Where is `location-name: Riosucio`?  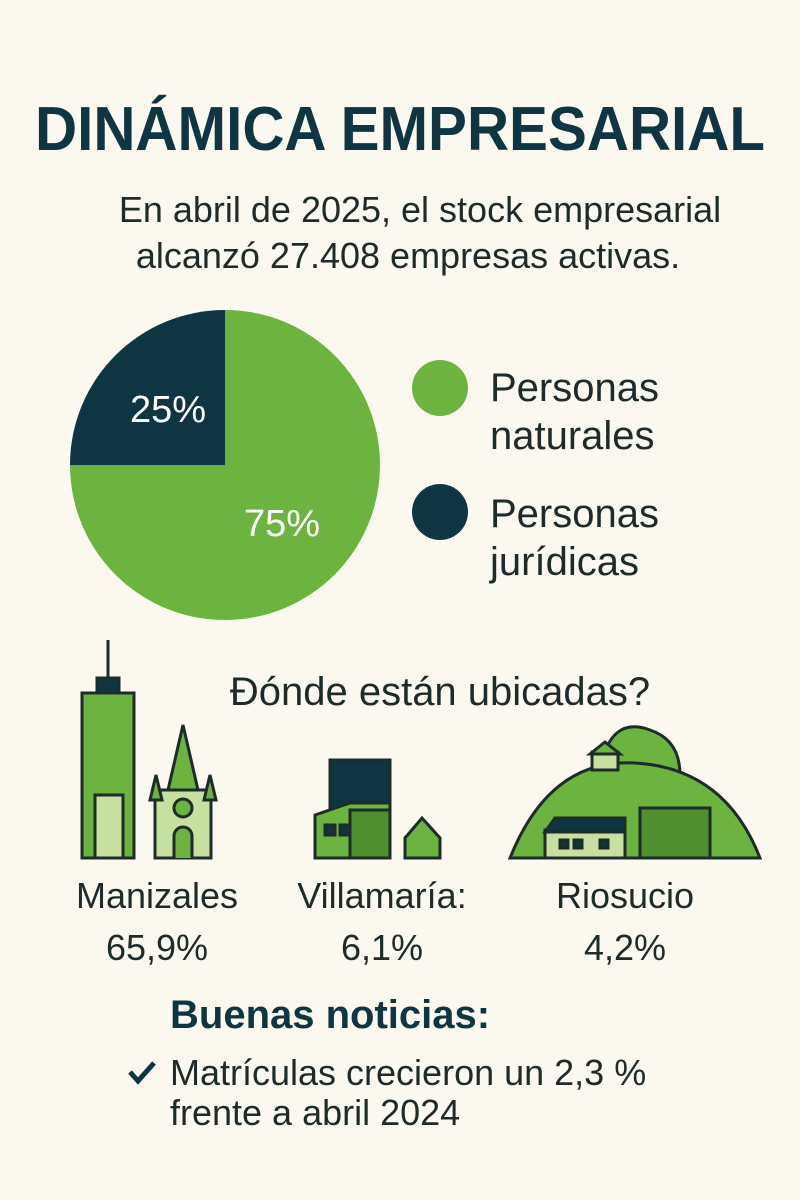
location-name: Riosucio is located at coordinates (625, 895).